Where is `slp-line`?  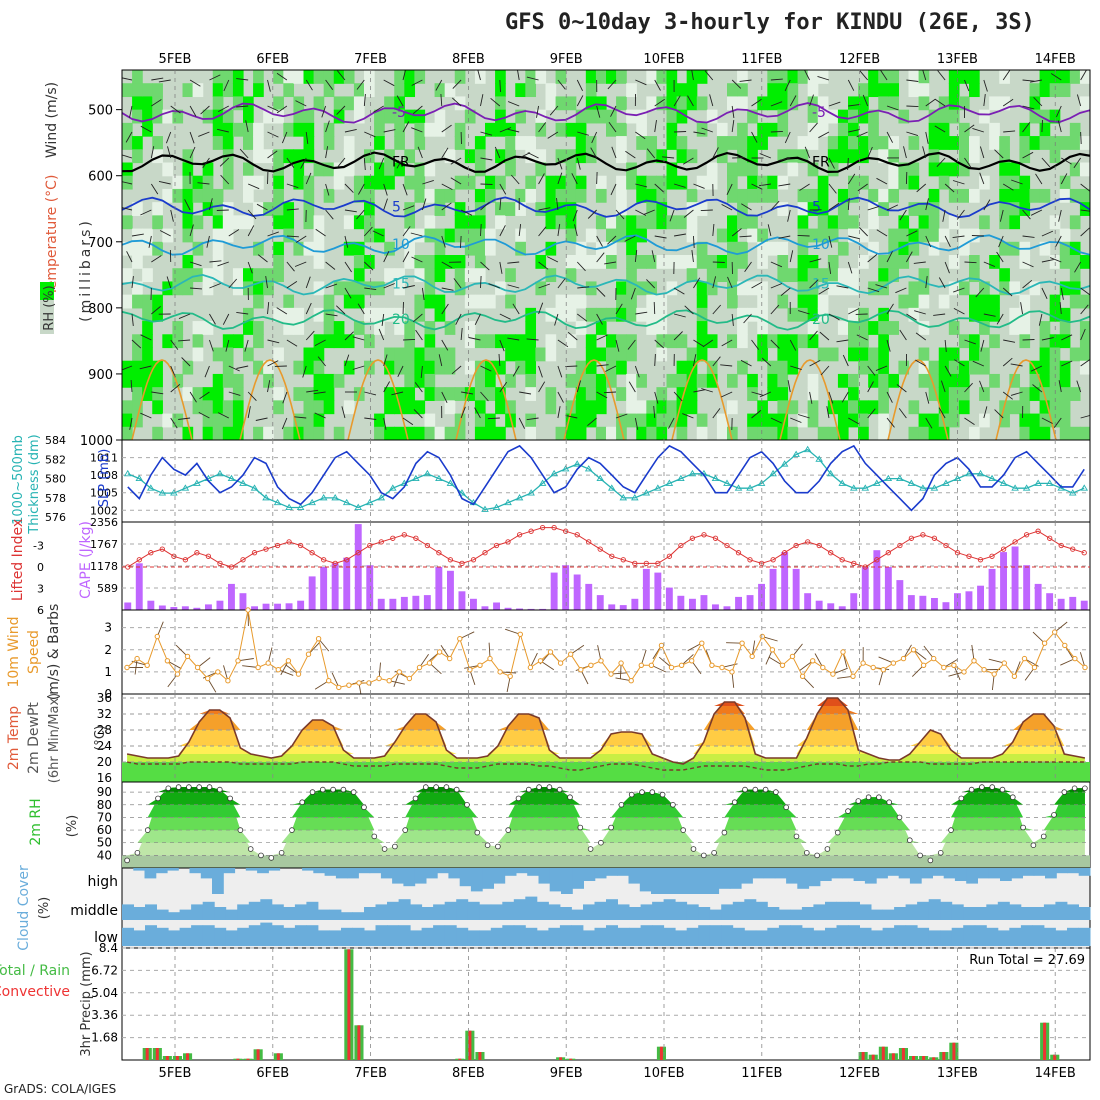
slp-line is located at coordinates (606, 478).